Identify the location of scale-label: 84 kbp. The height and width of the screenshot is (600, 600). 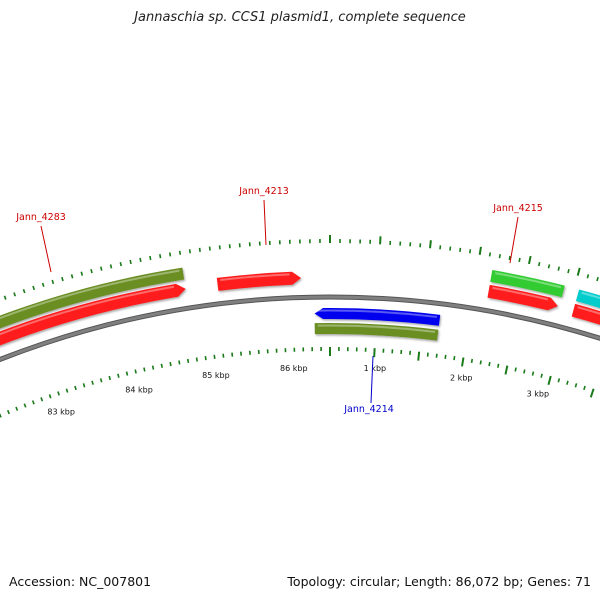
(139, 389).